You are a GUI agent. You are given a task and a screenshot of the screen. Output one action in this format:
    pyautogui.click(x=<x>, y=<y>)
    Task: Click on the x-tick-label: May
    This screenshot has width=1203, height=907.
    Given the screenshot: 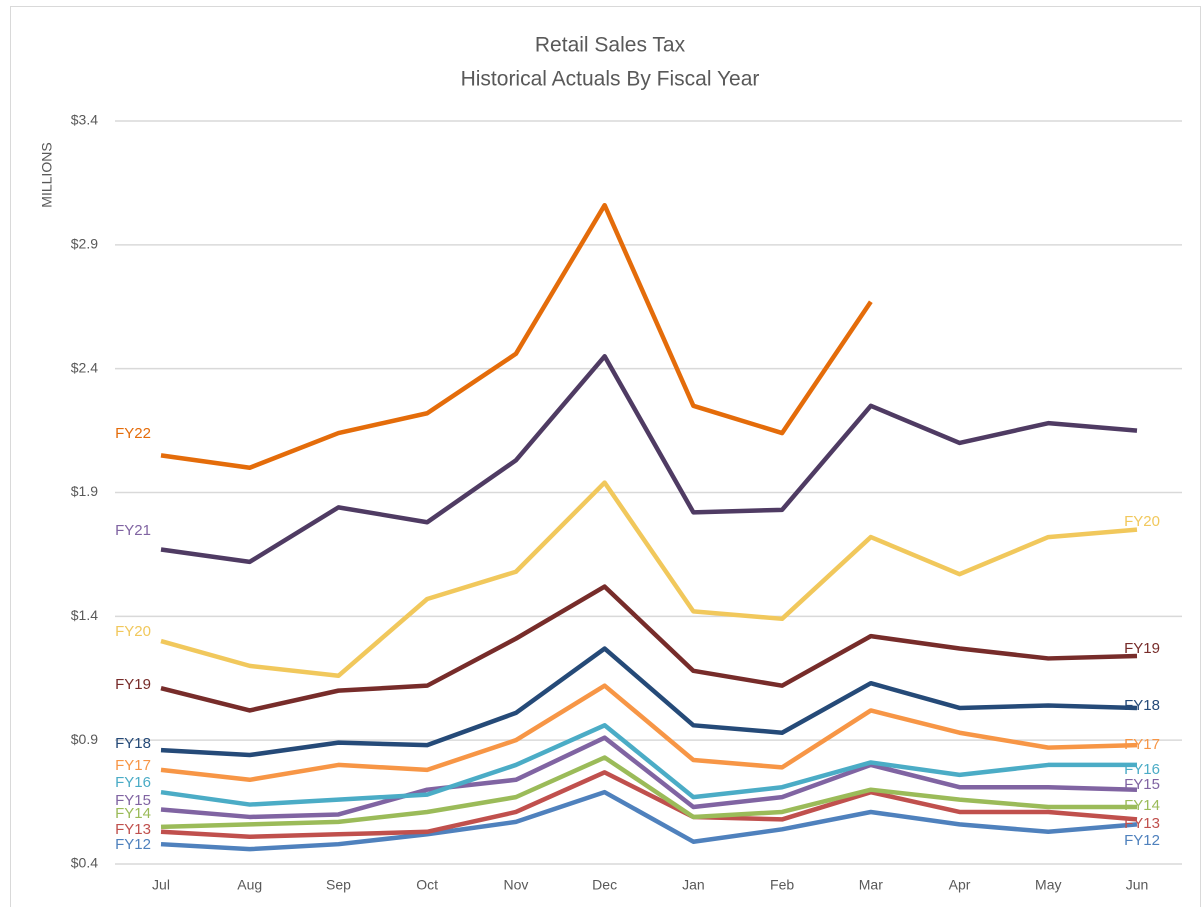 What is the action you would take?
    pyautogui.click(x=1048, y=885)
    